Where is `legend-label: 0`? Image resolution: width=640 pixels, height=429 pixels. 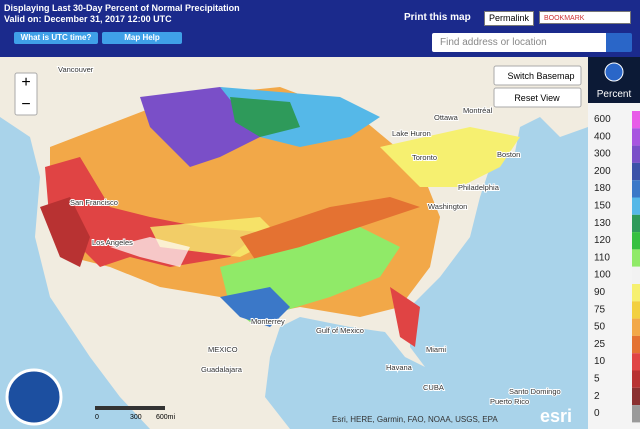 legend-label: 0 is located at coordinates (597, 413).